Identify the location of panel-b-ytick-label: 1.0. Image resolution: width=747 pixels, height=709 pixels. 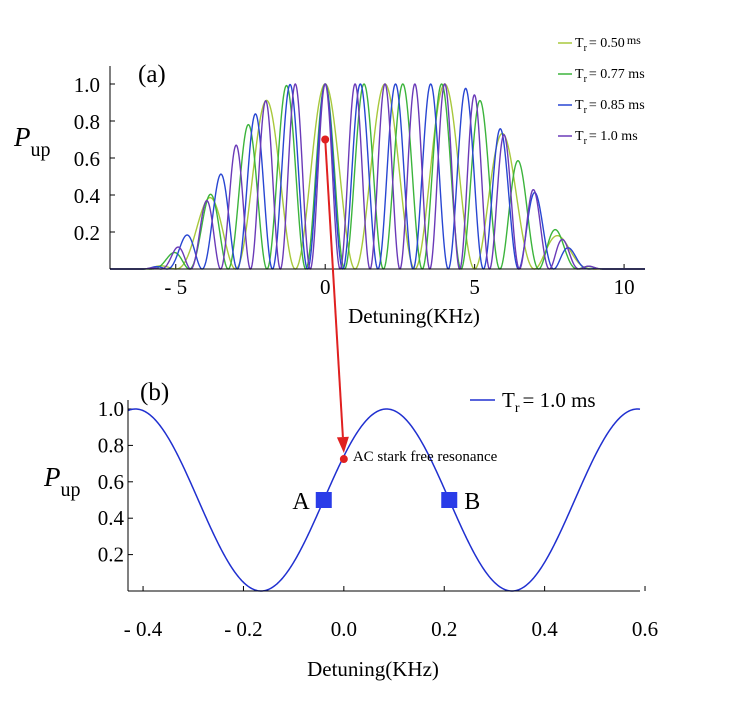
(111, 409).